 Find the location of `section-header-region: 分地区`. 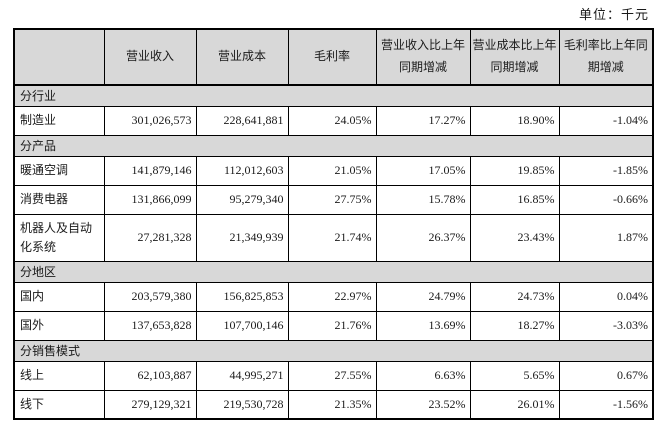

section-header-region: 分地区 is located at coordinates (333, 271).